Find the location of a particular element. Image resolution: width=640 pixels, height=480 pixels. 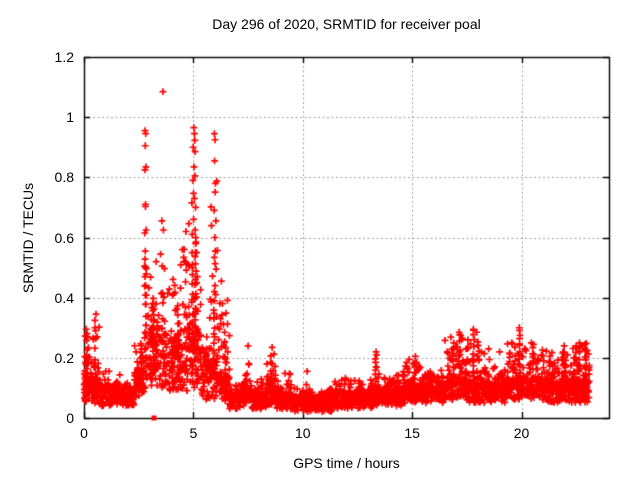

x-tick-label: 5 is located at coordinates (193, 433).